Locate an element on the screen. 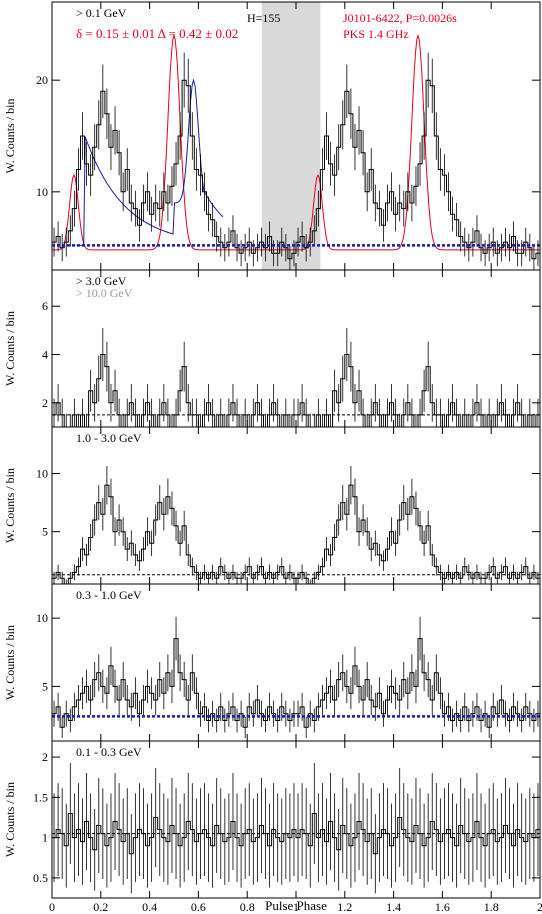 This screenshot has width=542, height=914. offpulse-region is located at coordinates (291, 136).